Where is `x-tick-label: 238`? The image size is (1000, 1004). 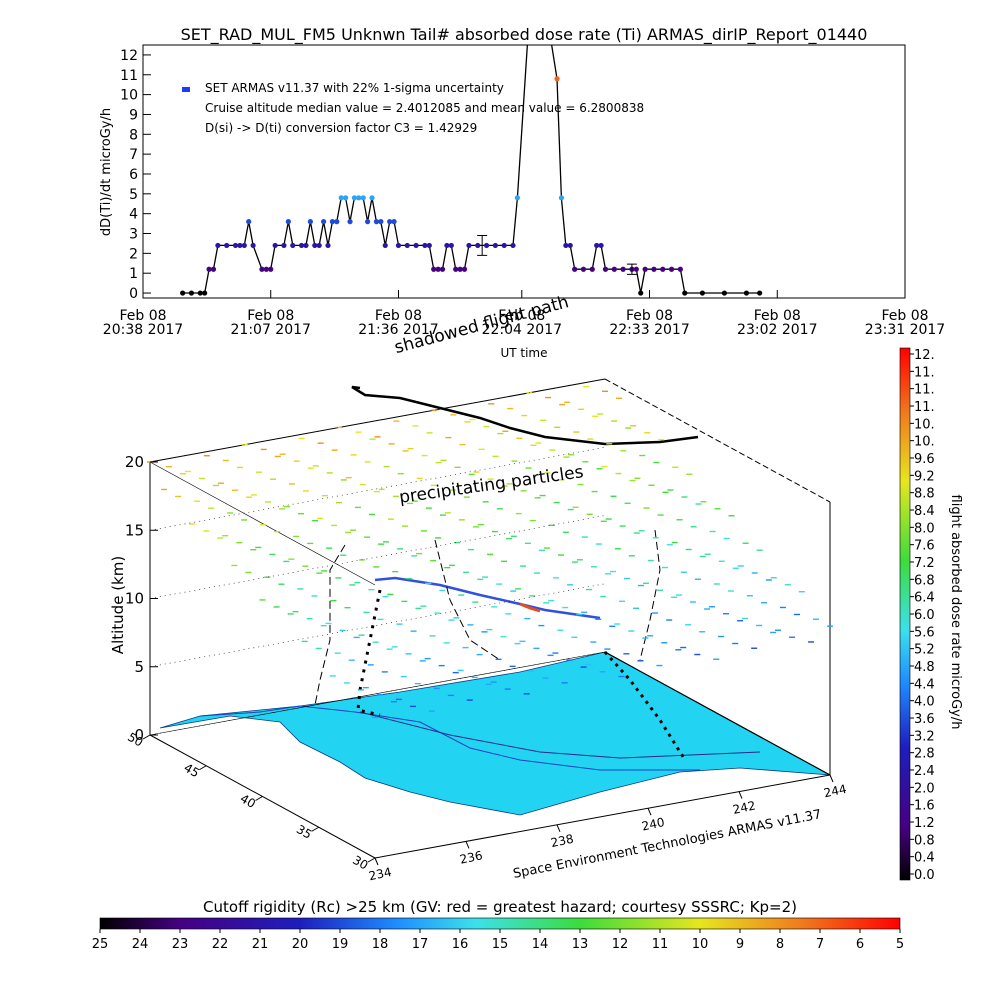
x-tick-label: 238 is located at coordinates (562, 841).